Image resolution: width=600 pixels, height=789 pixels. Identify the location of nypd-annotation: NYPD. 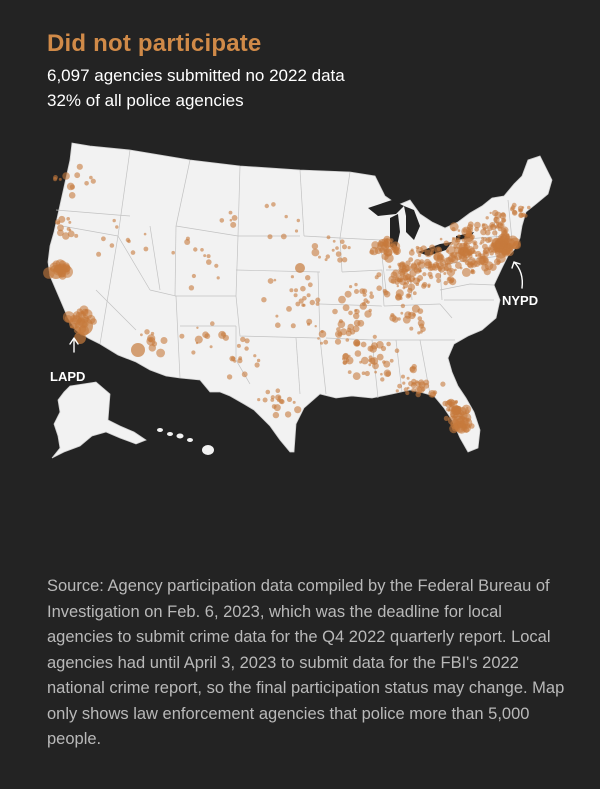
(520, 284).